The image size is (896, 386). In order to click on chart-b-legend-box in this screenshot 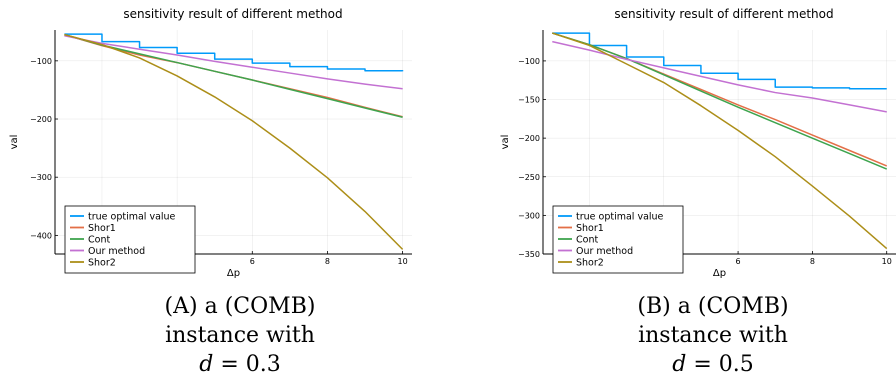, I will do `click(618, 239)`.